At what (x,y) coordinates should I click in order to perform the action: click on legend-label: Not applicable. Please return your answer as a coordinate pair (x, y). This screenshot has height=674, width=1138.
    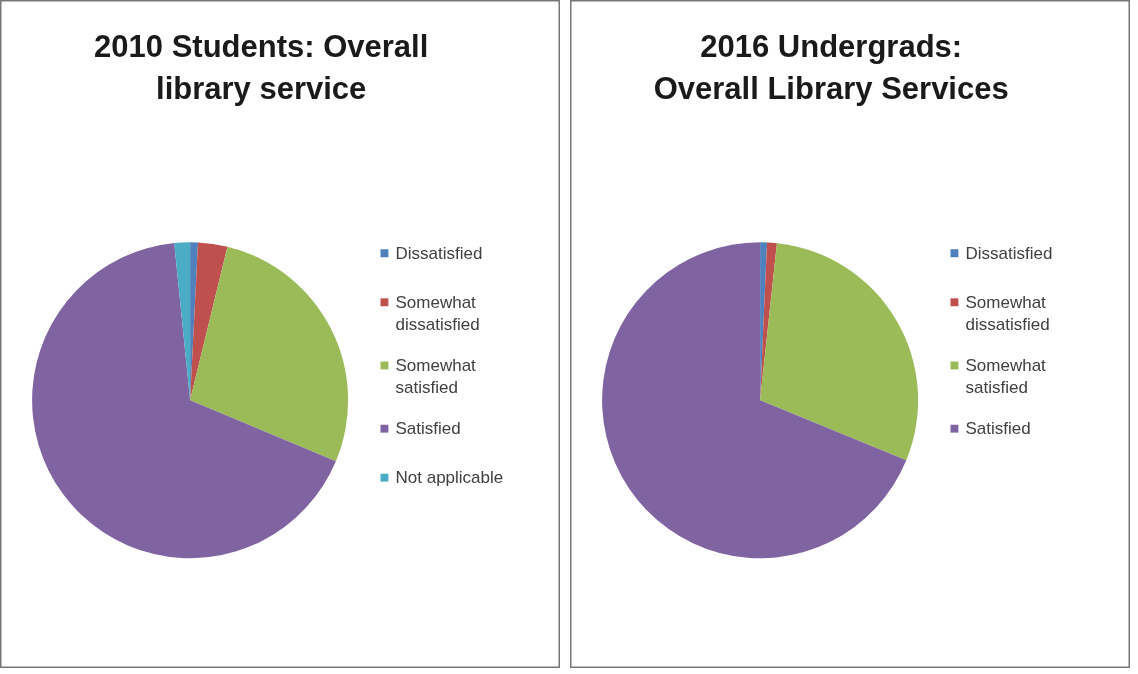
    Looking at the image, I should click on (449, 478).